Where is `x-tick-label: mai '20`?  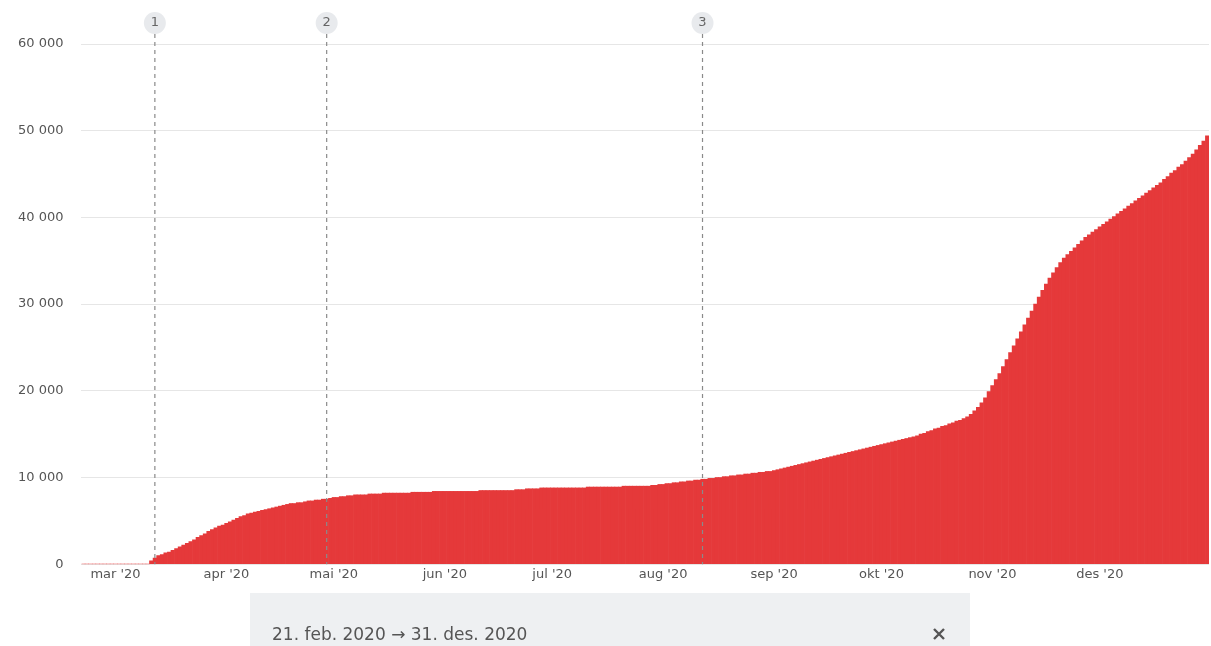
x-tick-label: mai '20 is located at coordinates (334, 574).